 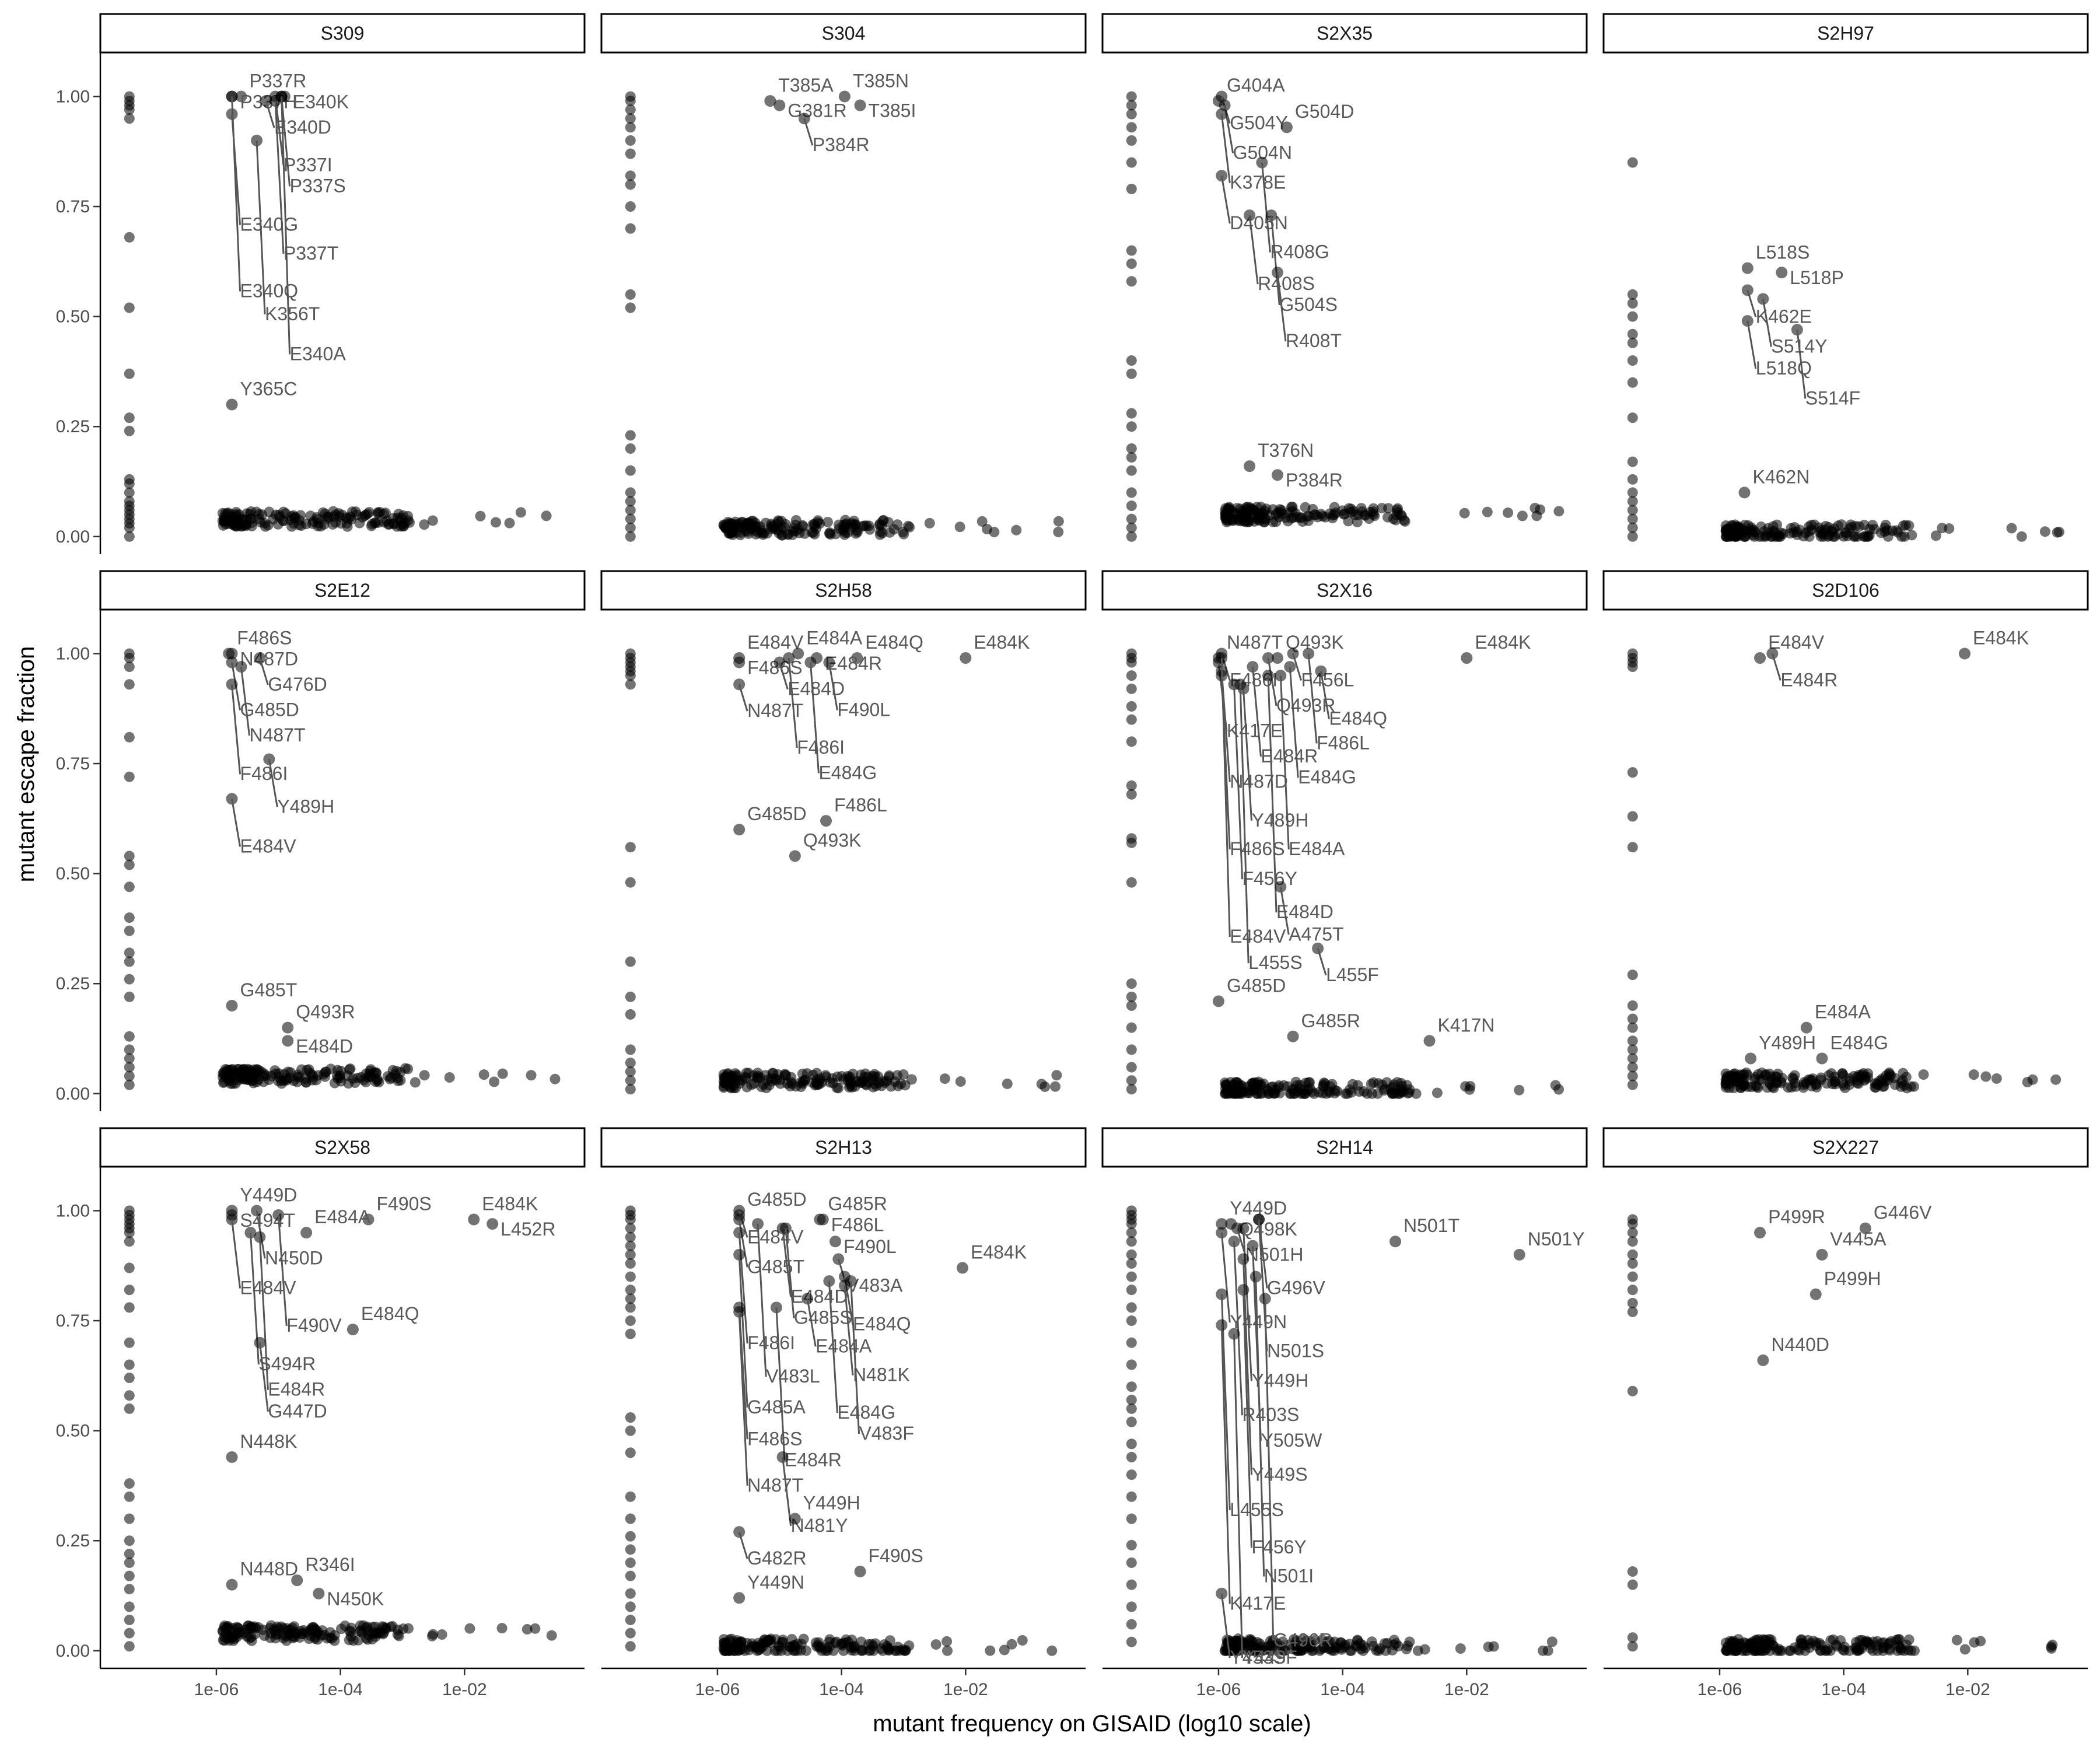 I want to click on mutant-label: A475T, so click(x=1316, y=933).